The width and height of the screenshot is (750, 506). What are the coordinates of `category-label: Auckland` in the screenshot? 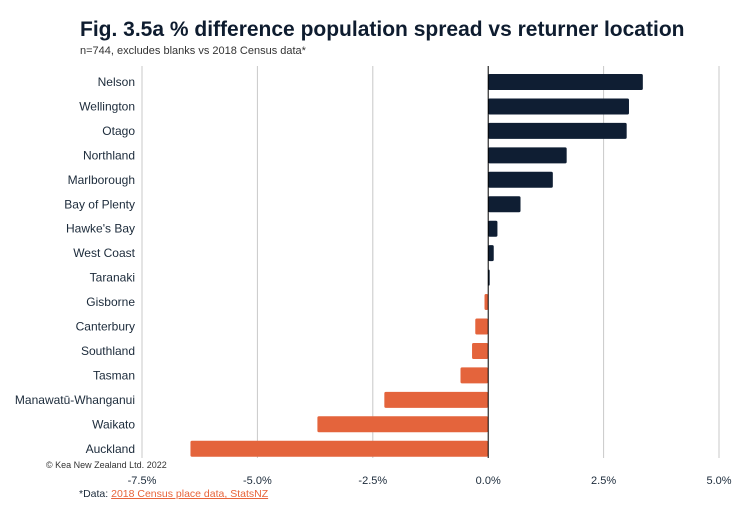 It's located at (110, 449).